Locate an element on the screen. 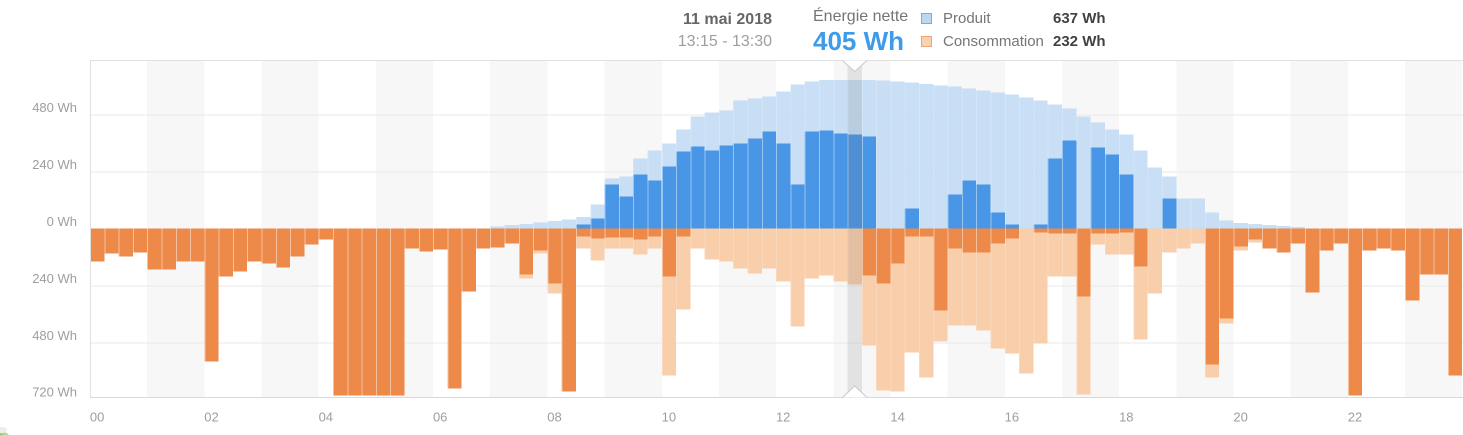 Image resolution: width=1463 pixels, height=435 pixels. svg-text: 720 Wh is located at coordinates (54, 392).